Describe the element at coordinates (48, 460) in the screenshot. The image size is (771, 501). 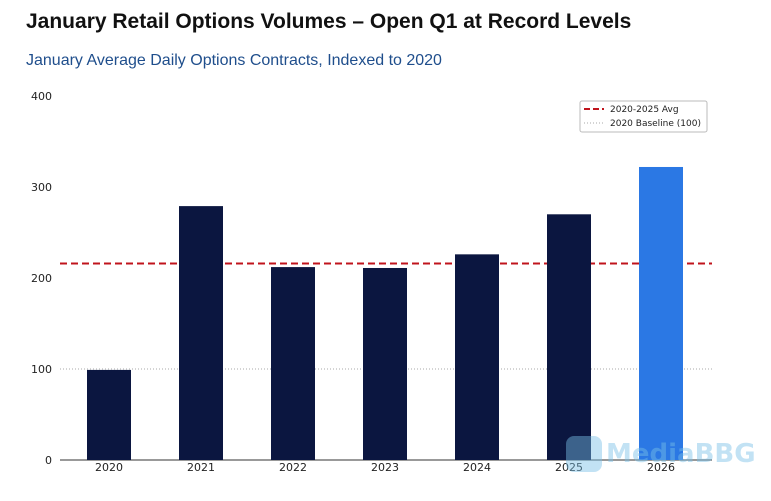
I see `y-tick-label: 0` at that location.